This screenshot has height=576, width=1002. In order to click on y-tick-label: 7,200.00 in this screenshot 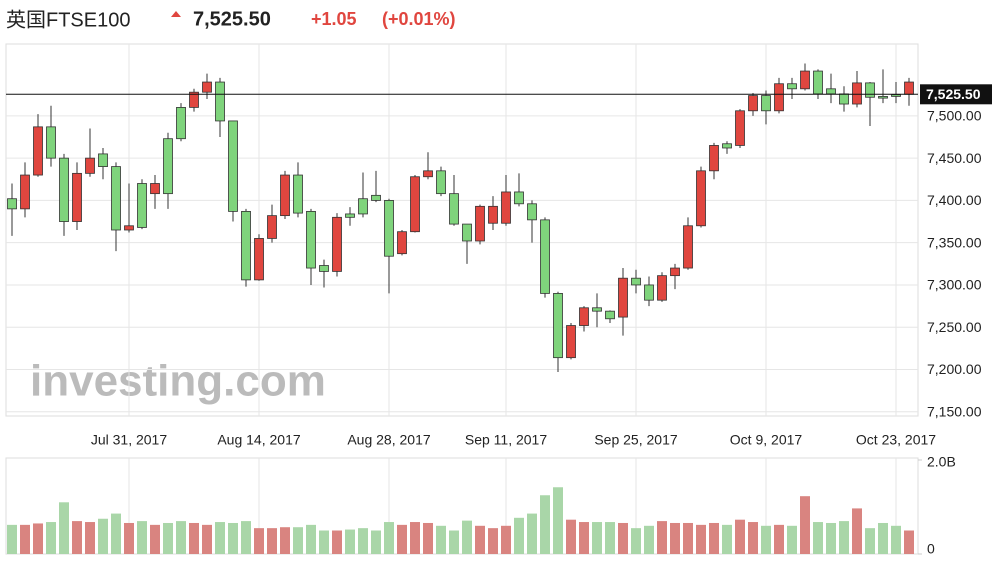, I will do `click(954, 369)`.